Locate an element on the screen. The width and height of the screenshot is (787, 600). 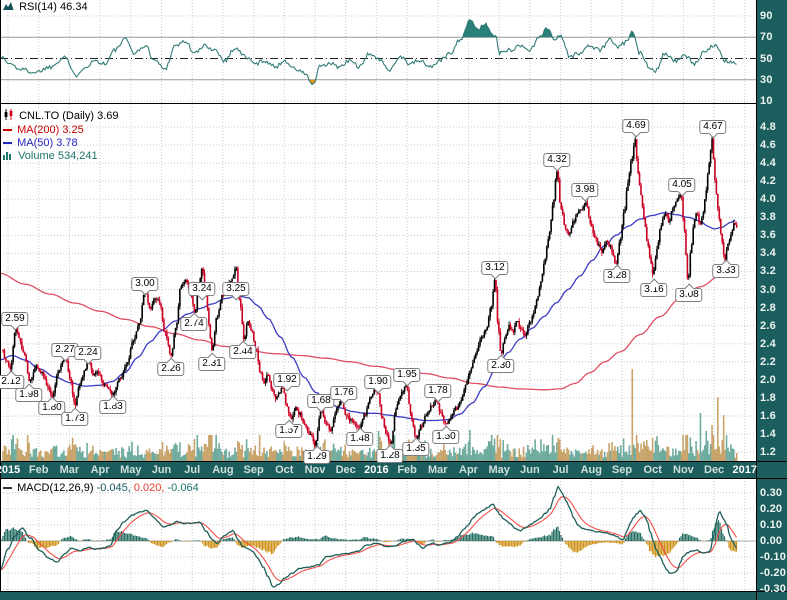
price-annotation: 3.12 is located at coordinates (495, 268).